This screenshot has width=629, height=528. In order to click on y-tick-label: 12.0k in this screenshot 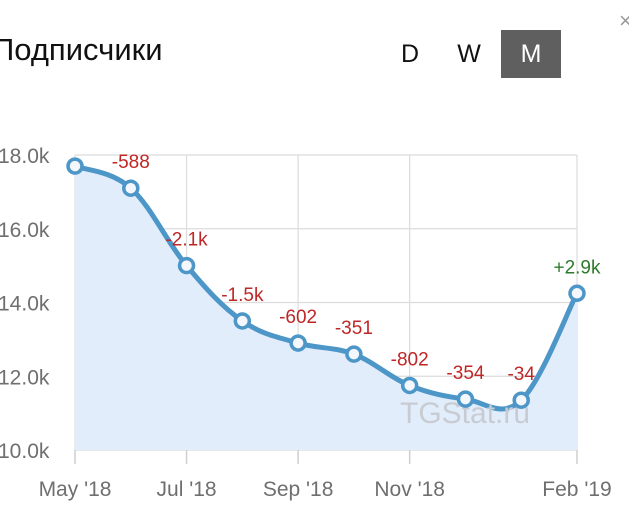, I will do `click(25, 377)`.